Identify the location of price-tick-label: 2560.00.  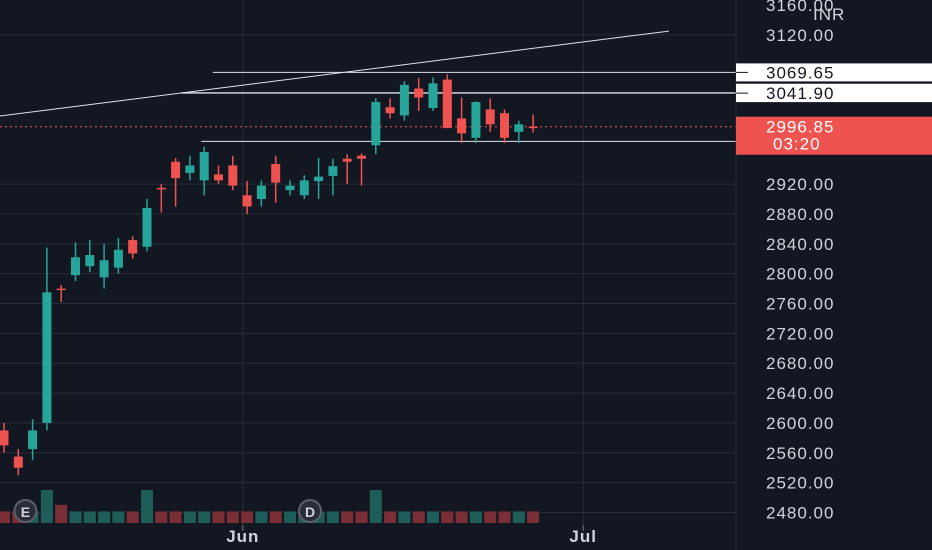
(800, 453).